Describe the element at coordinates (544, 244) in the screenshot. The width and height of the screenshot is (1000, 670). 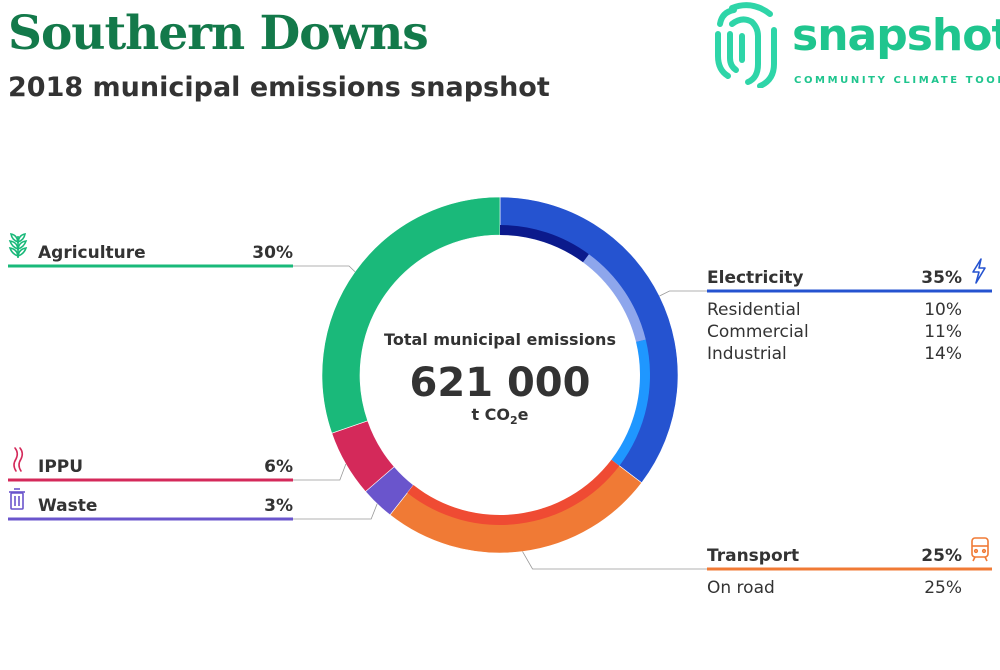
I see `subslice-residential` at that location.